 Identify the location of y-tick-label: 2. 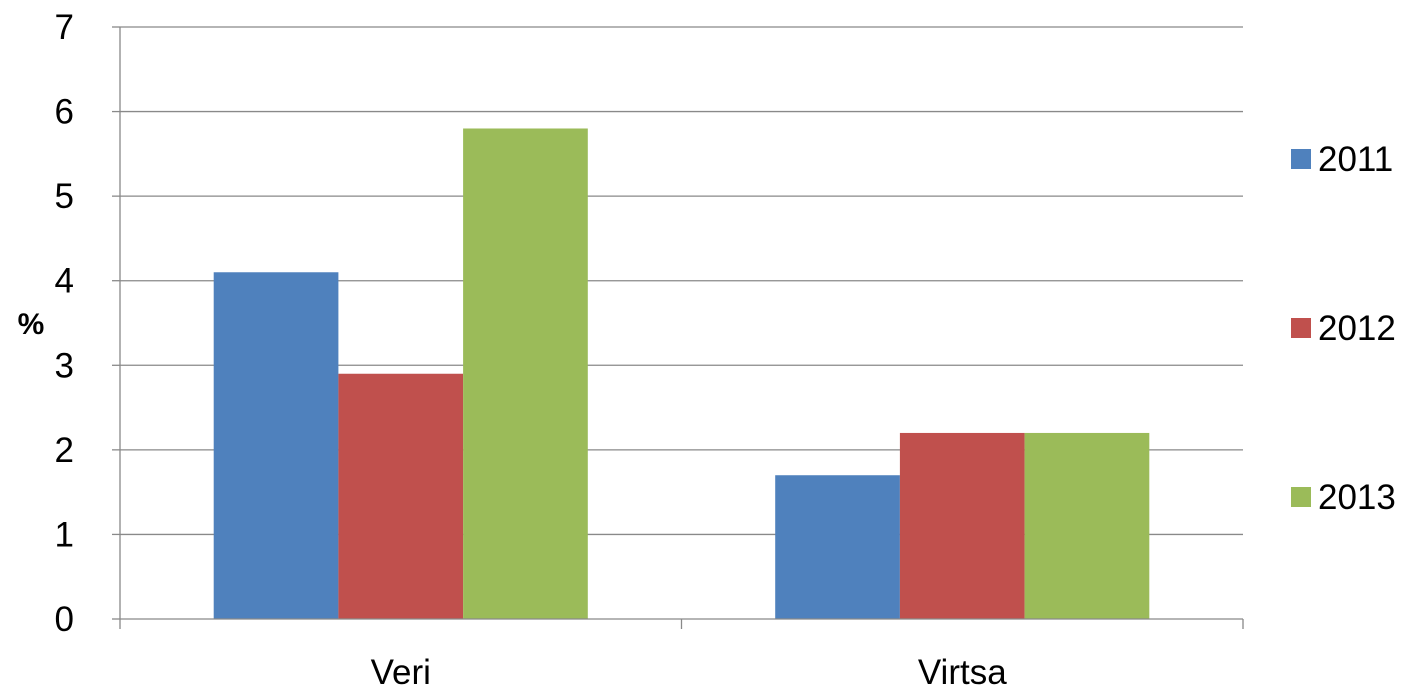
(64, 450).